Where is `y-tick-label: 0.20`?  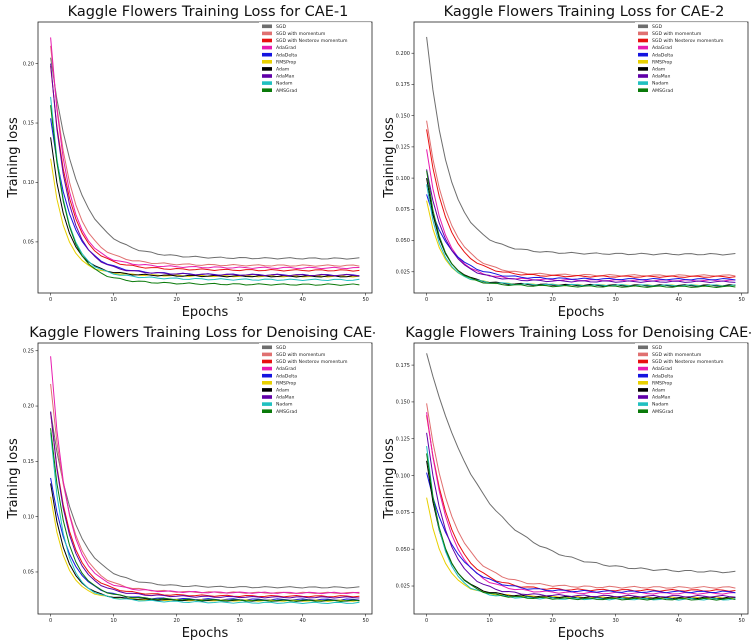
y-tick-label: 0.20 is located at coordinates (28, 407).